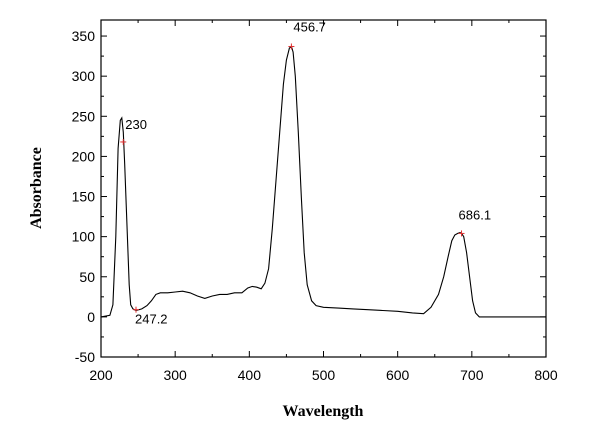 This screenshot has height=425, width=600. I want to click on x-tick-label: 500, so click(324, 375).